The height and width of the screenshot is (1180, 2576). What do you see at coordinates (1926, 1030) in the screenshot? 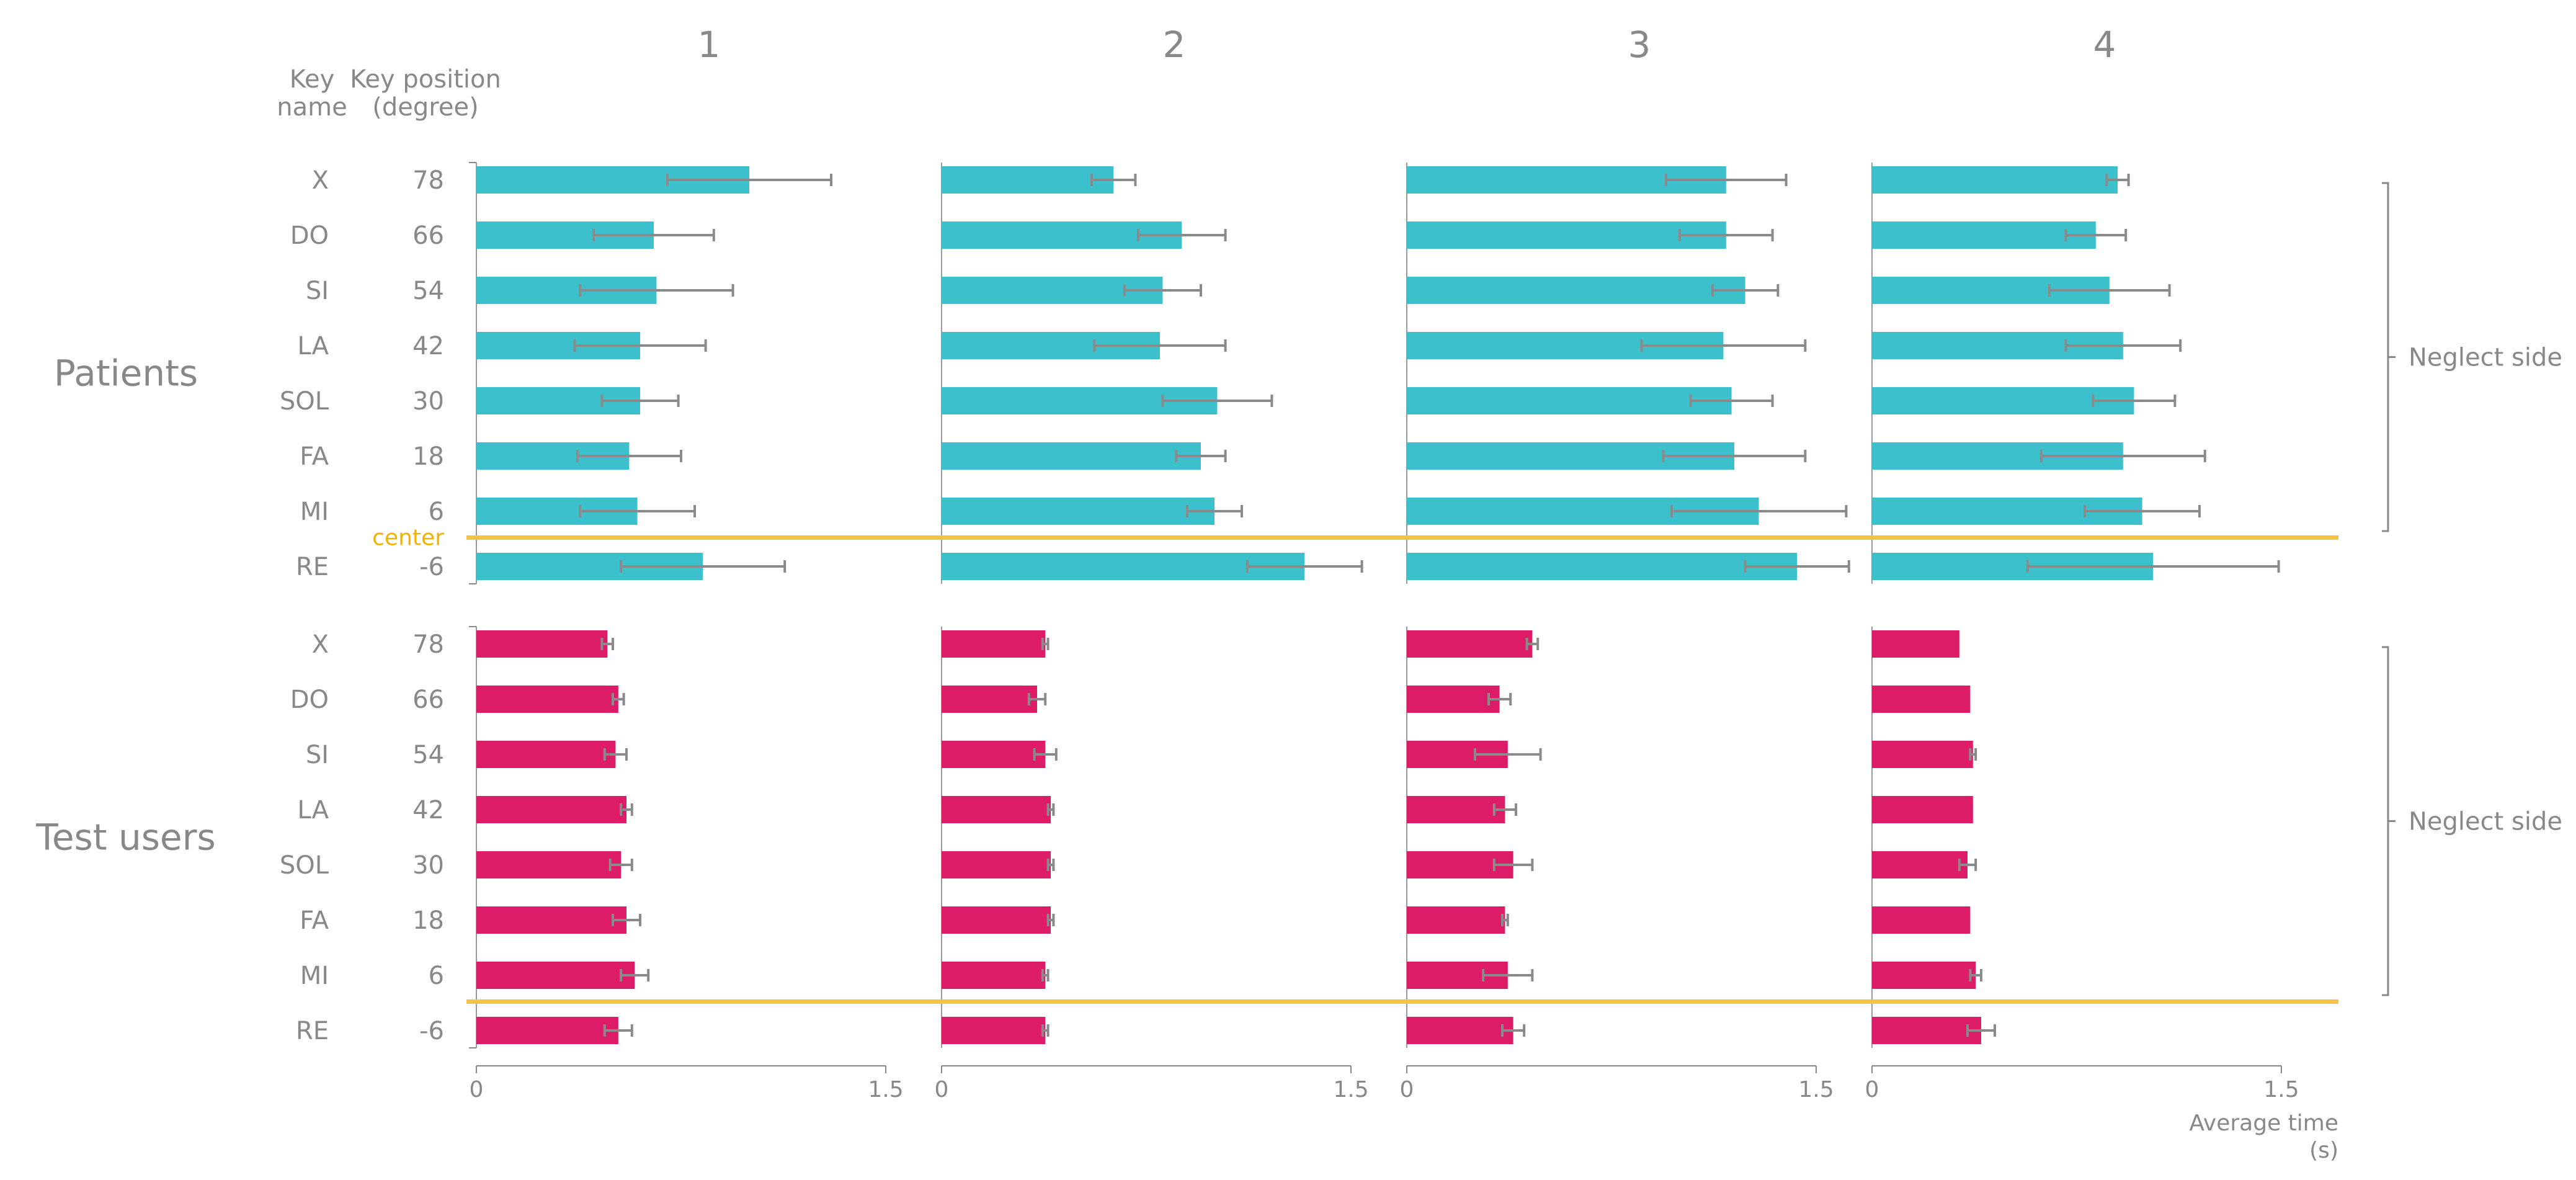
I see `bar-test-users-panel-4-RE` at bounding box center [1926, 1030].